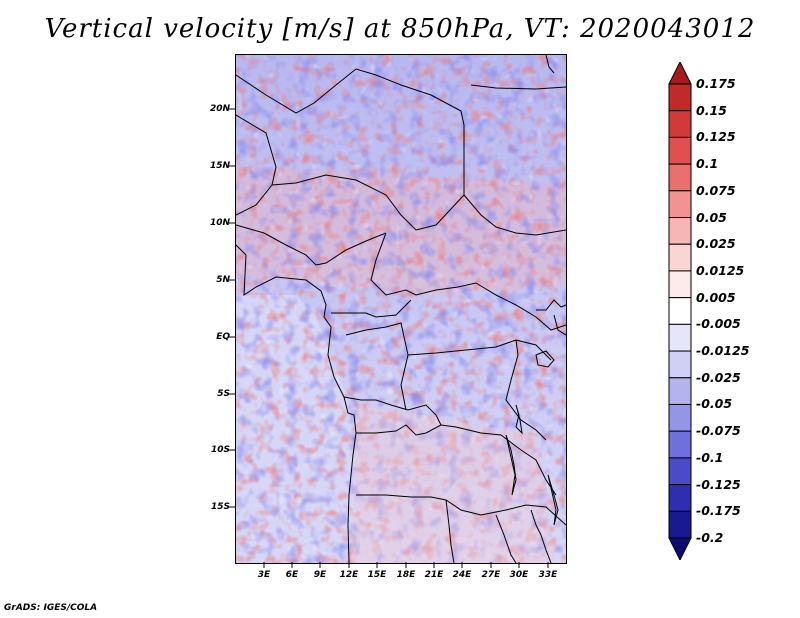 This screenshot has width=800, height=618. Describe the element at coordinates (219, 109) in the screenshot. I see `lat-label-20n: 20N` at that location.